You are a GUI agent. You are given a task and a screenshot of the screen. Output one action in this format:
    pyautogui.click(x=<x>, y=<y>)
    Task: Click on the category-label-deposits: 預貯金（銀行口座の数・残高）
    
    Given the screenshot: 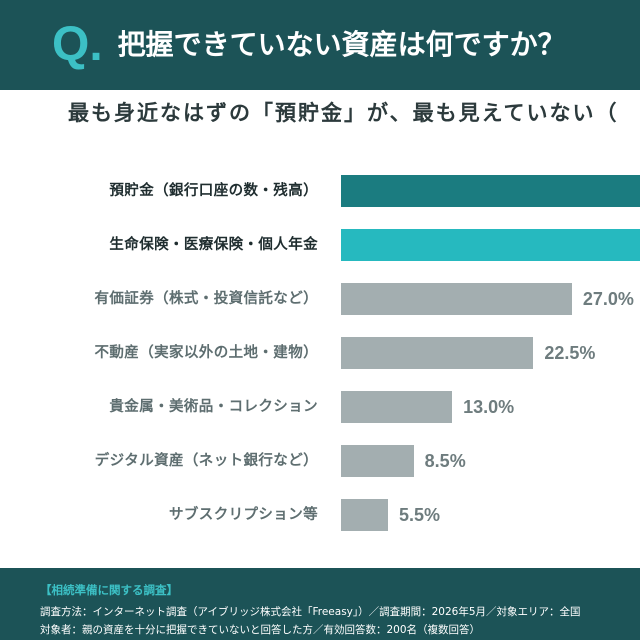 What is the action you would take?
    pyautogui.click(x=213, y=191)
    